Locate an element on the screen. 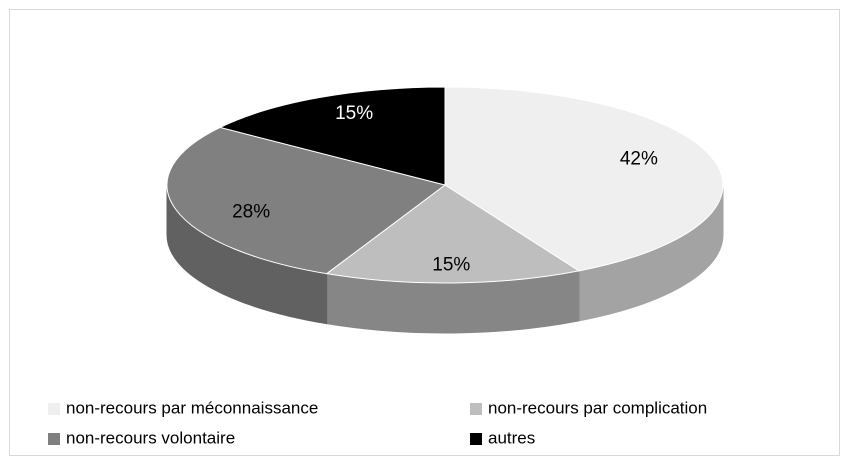 This screenshot has height=466, width=850. data-label: 42% is located at coordinates (639, 158).